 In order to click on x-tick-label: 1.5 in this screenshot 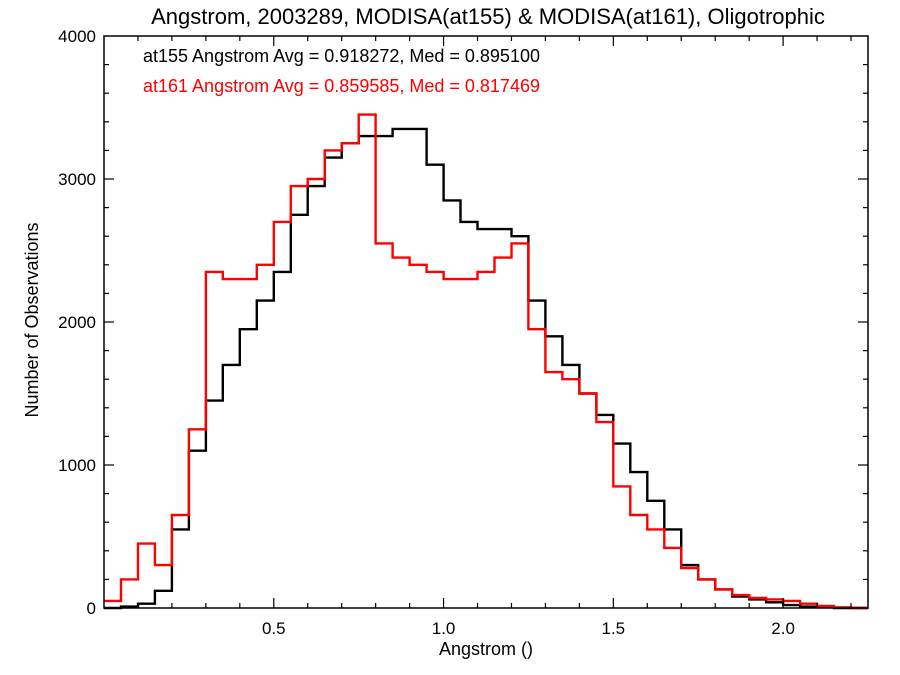, I will do `click(614, 628)`.